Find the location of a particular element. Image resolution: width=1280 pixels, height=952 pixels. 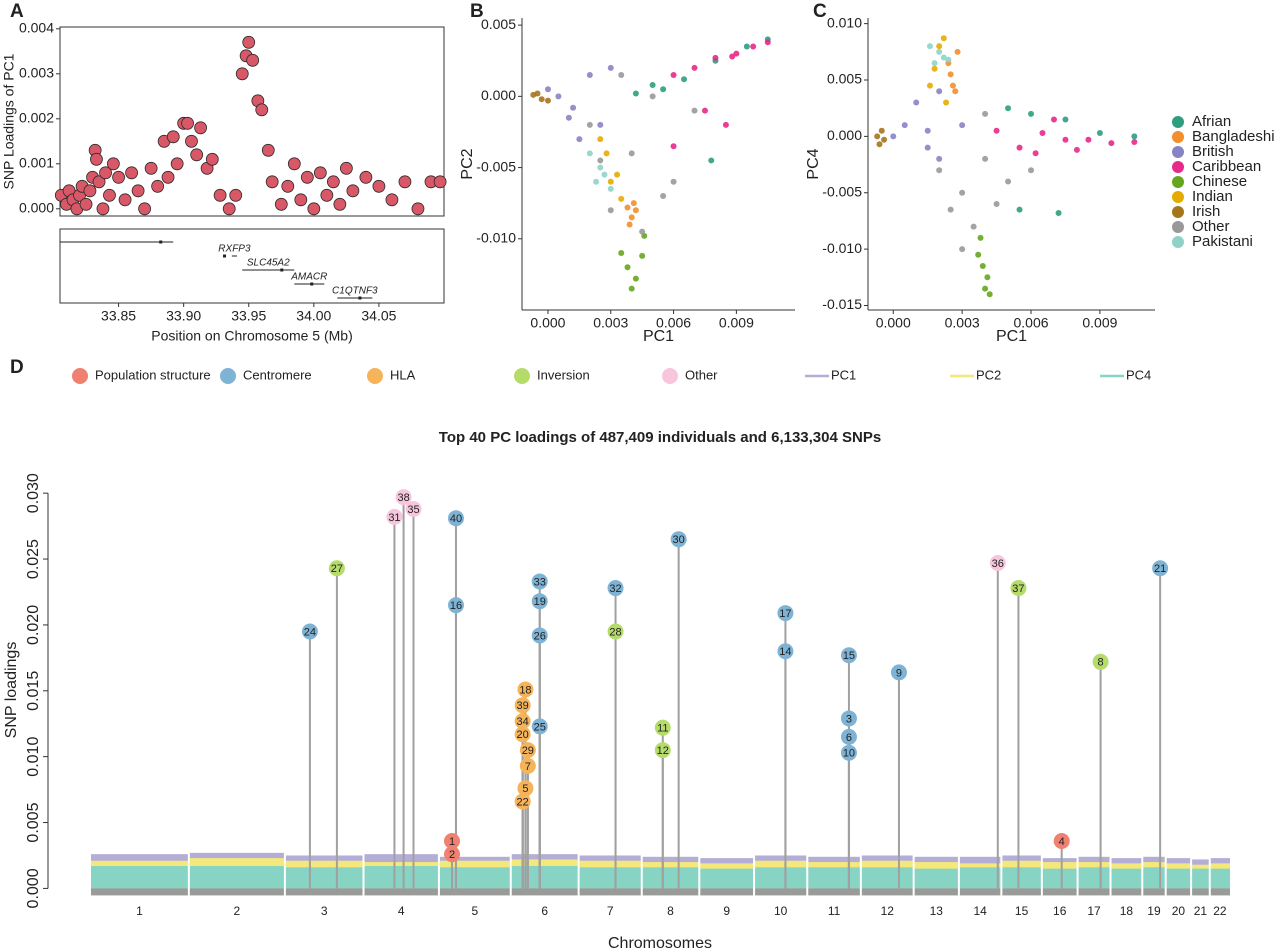

y-axis-label: SNP Loadings of PC1 is located at coordinates (9, 121).